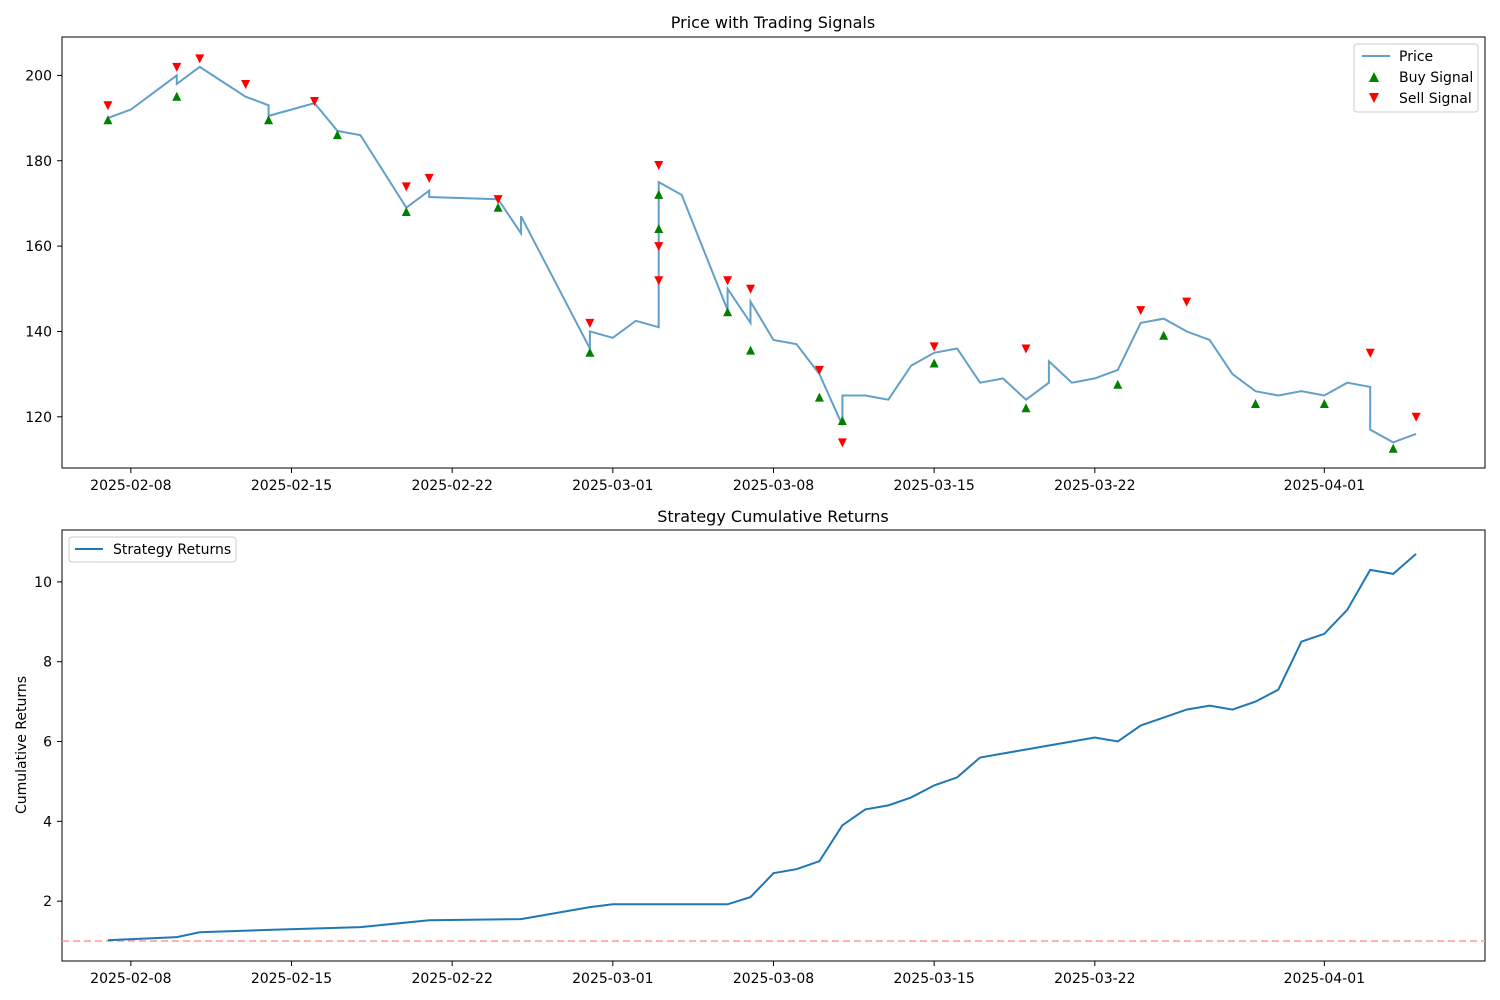 This screenshot has height=1000, width=1500. I want to click on y-tick-label: 160, so click(38, 247).